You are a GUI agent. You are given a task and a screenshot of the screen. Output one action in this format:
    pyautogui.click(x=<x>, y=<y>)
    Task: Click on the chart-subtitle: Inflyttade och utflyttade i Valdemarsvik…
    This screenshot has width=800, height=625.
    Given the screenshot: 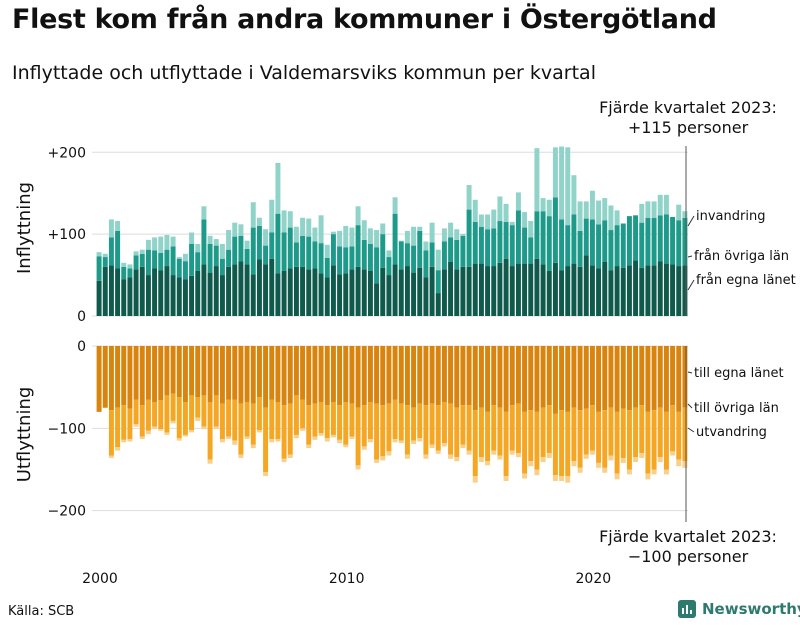 What is the action you would take?
    pyautogui.click(x=304, y=73)
    